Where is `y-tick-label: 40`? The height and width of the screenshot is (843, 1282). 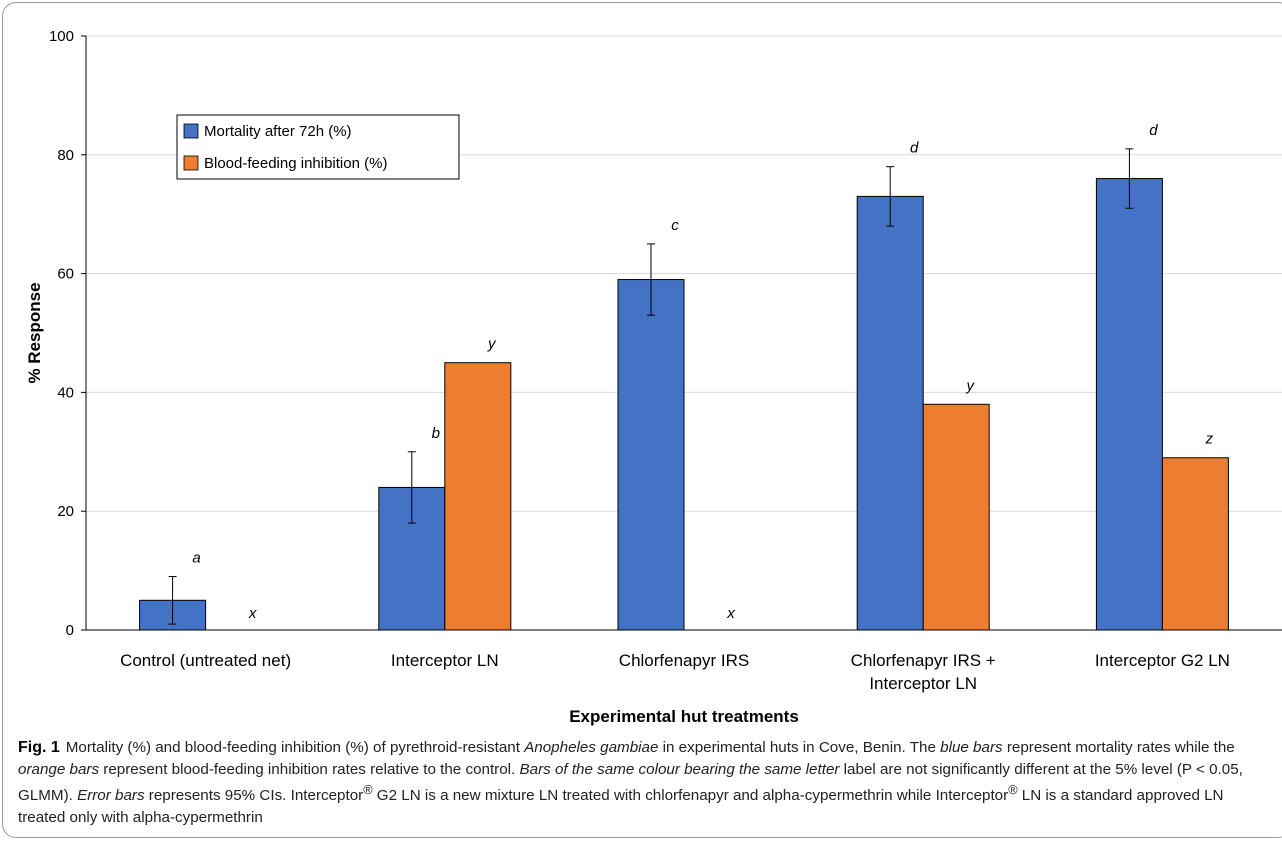
y-tick-label: 40 is located at coordinates (65, 392).